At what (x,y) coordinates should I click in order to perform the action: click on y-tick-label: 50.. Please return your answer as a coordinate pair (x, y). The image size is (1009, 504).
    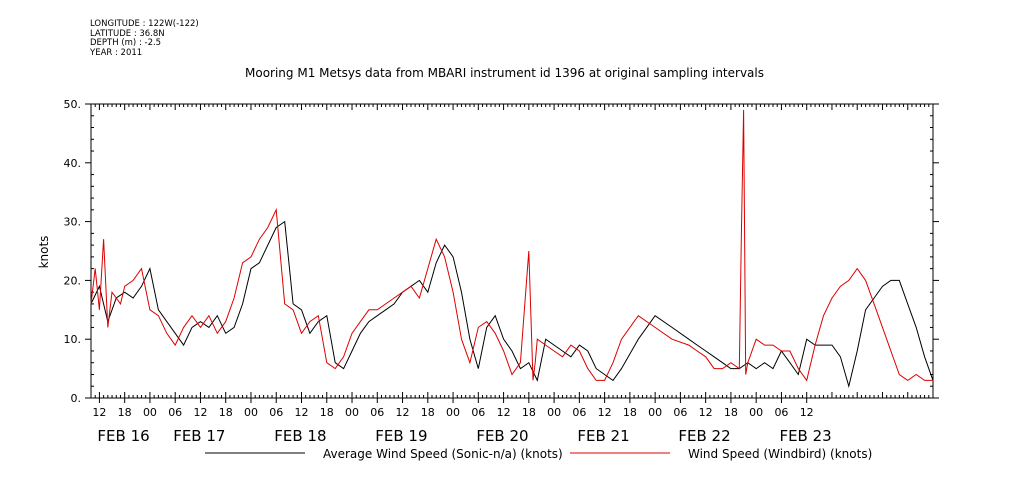
    Looking at the image, I should click on (73, 104).